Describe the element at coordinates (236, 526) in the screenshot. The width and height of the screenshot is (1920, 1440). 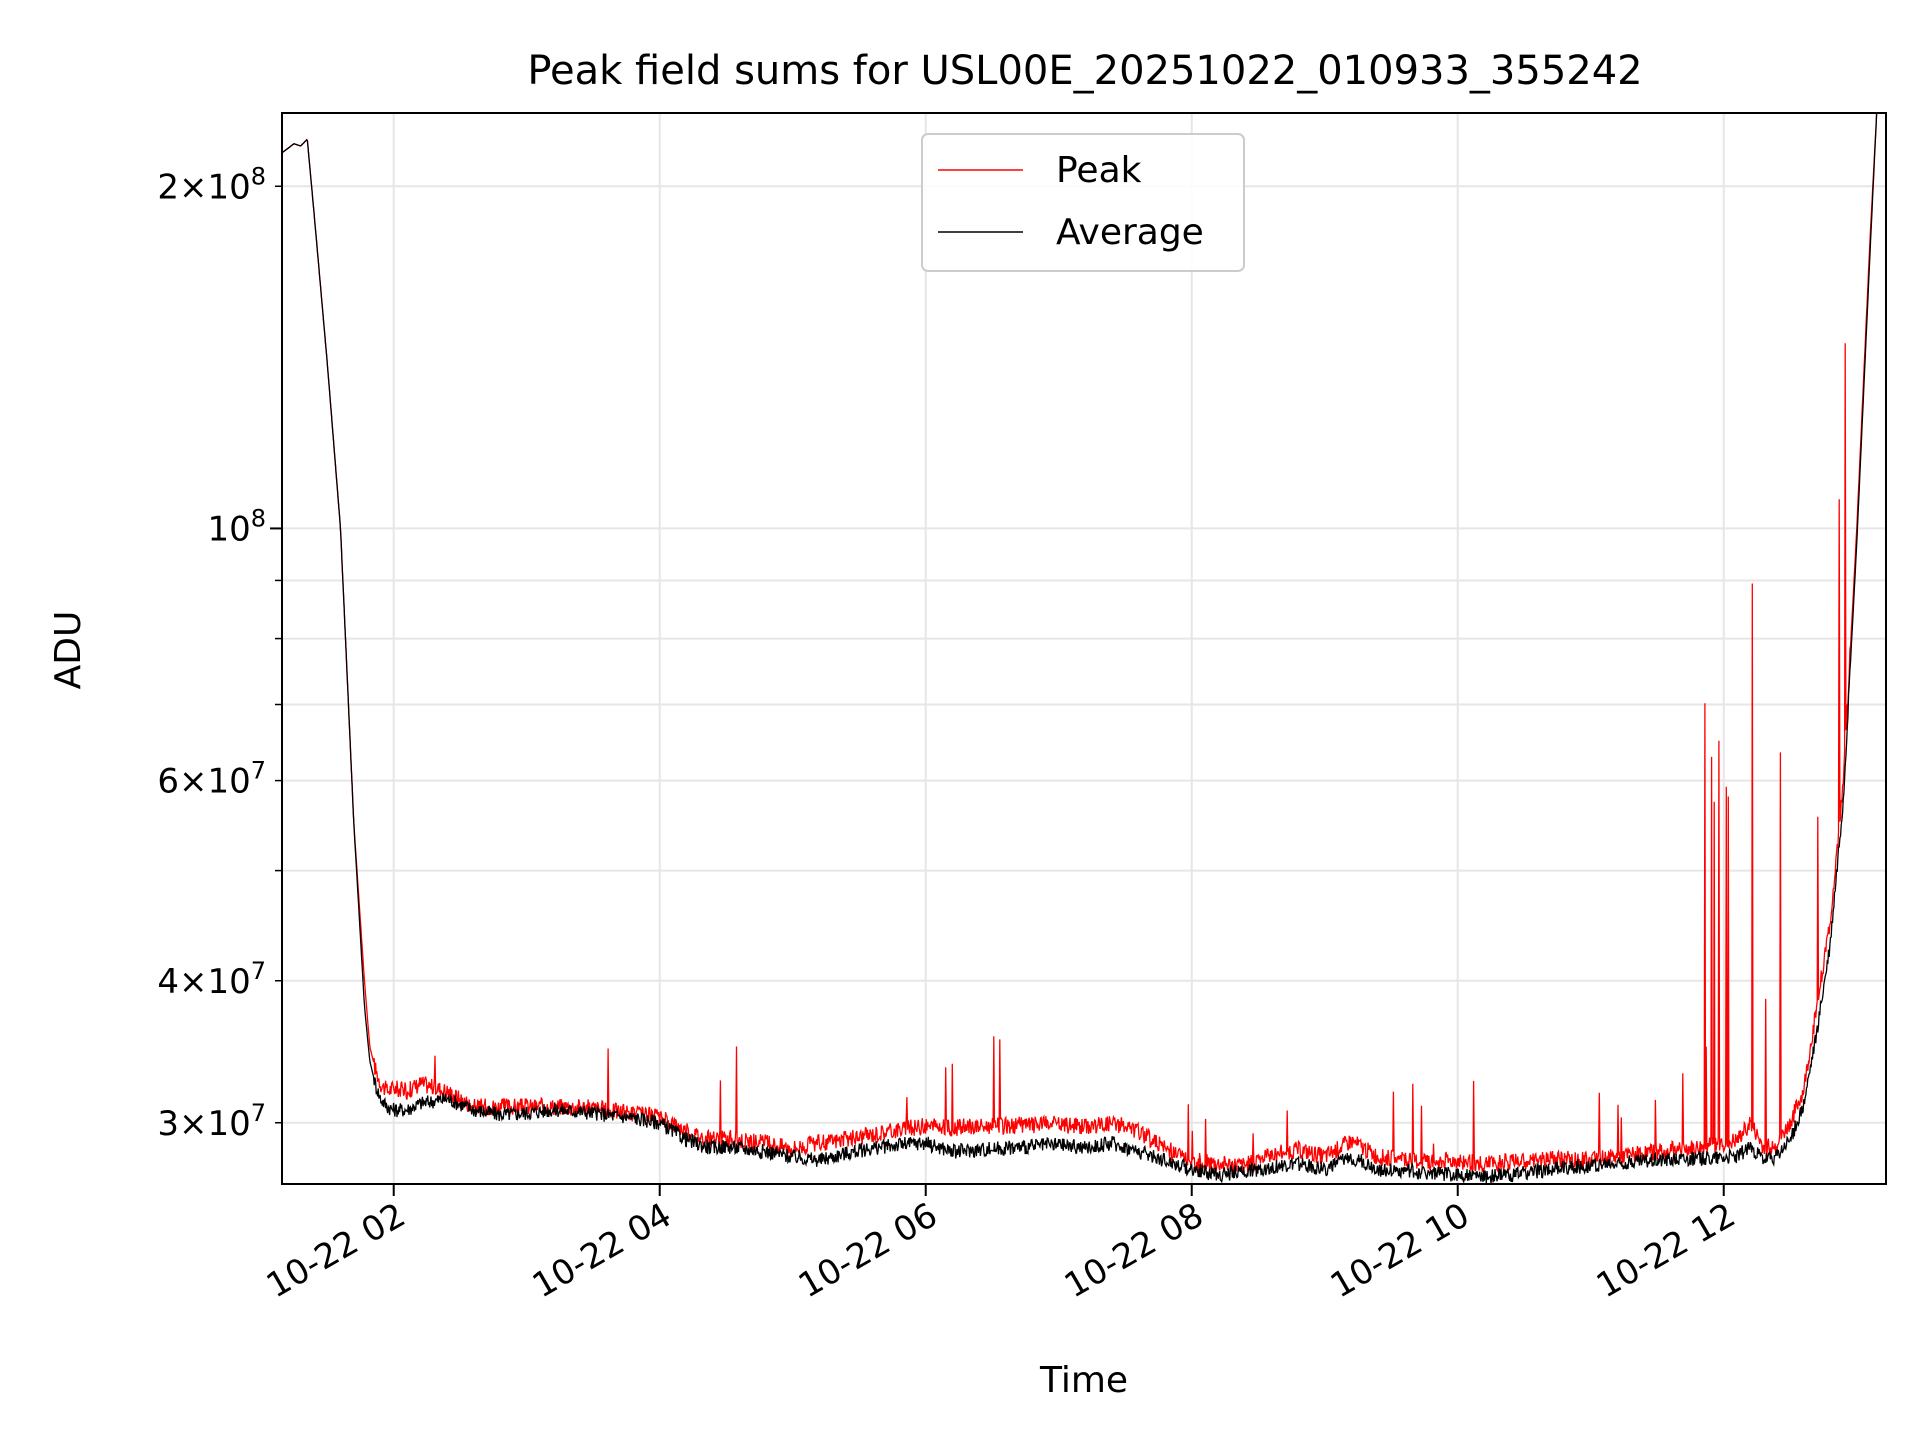
I see `y-tick-label-major: 108` at that location.